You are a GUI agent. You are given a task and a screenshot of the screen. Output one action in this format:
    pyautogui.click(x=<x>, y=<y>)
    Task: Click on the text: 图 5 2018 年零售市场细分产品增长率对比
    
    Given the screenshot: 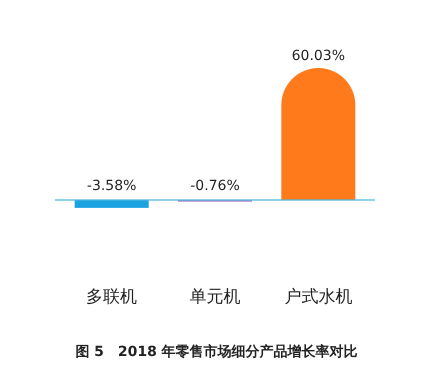 What is the action you would take?
    pyautogui.click(x=216, y=351)
    